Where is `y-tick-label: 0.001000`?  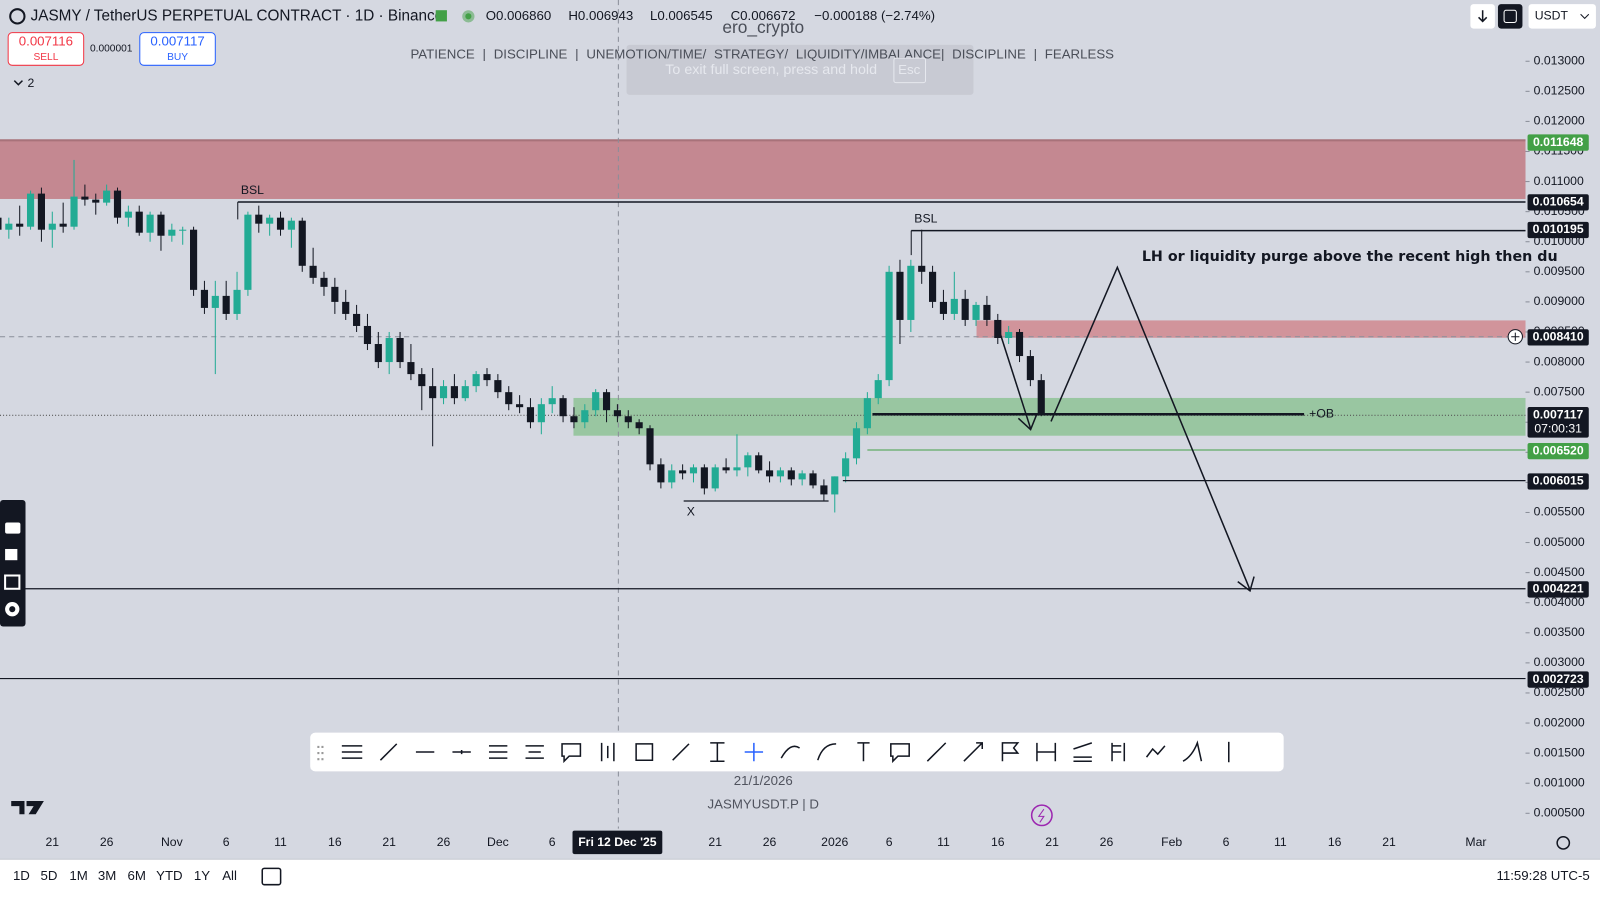
y-tick-label: 0.001000 is located at coordinates (1559, 782).